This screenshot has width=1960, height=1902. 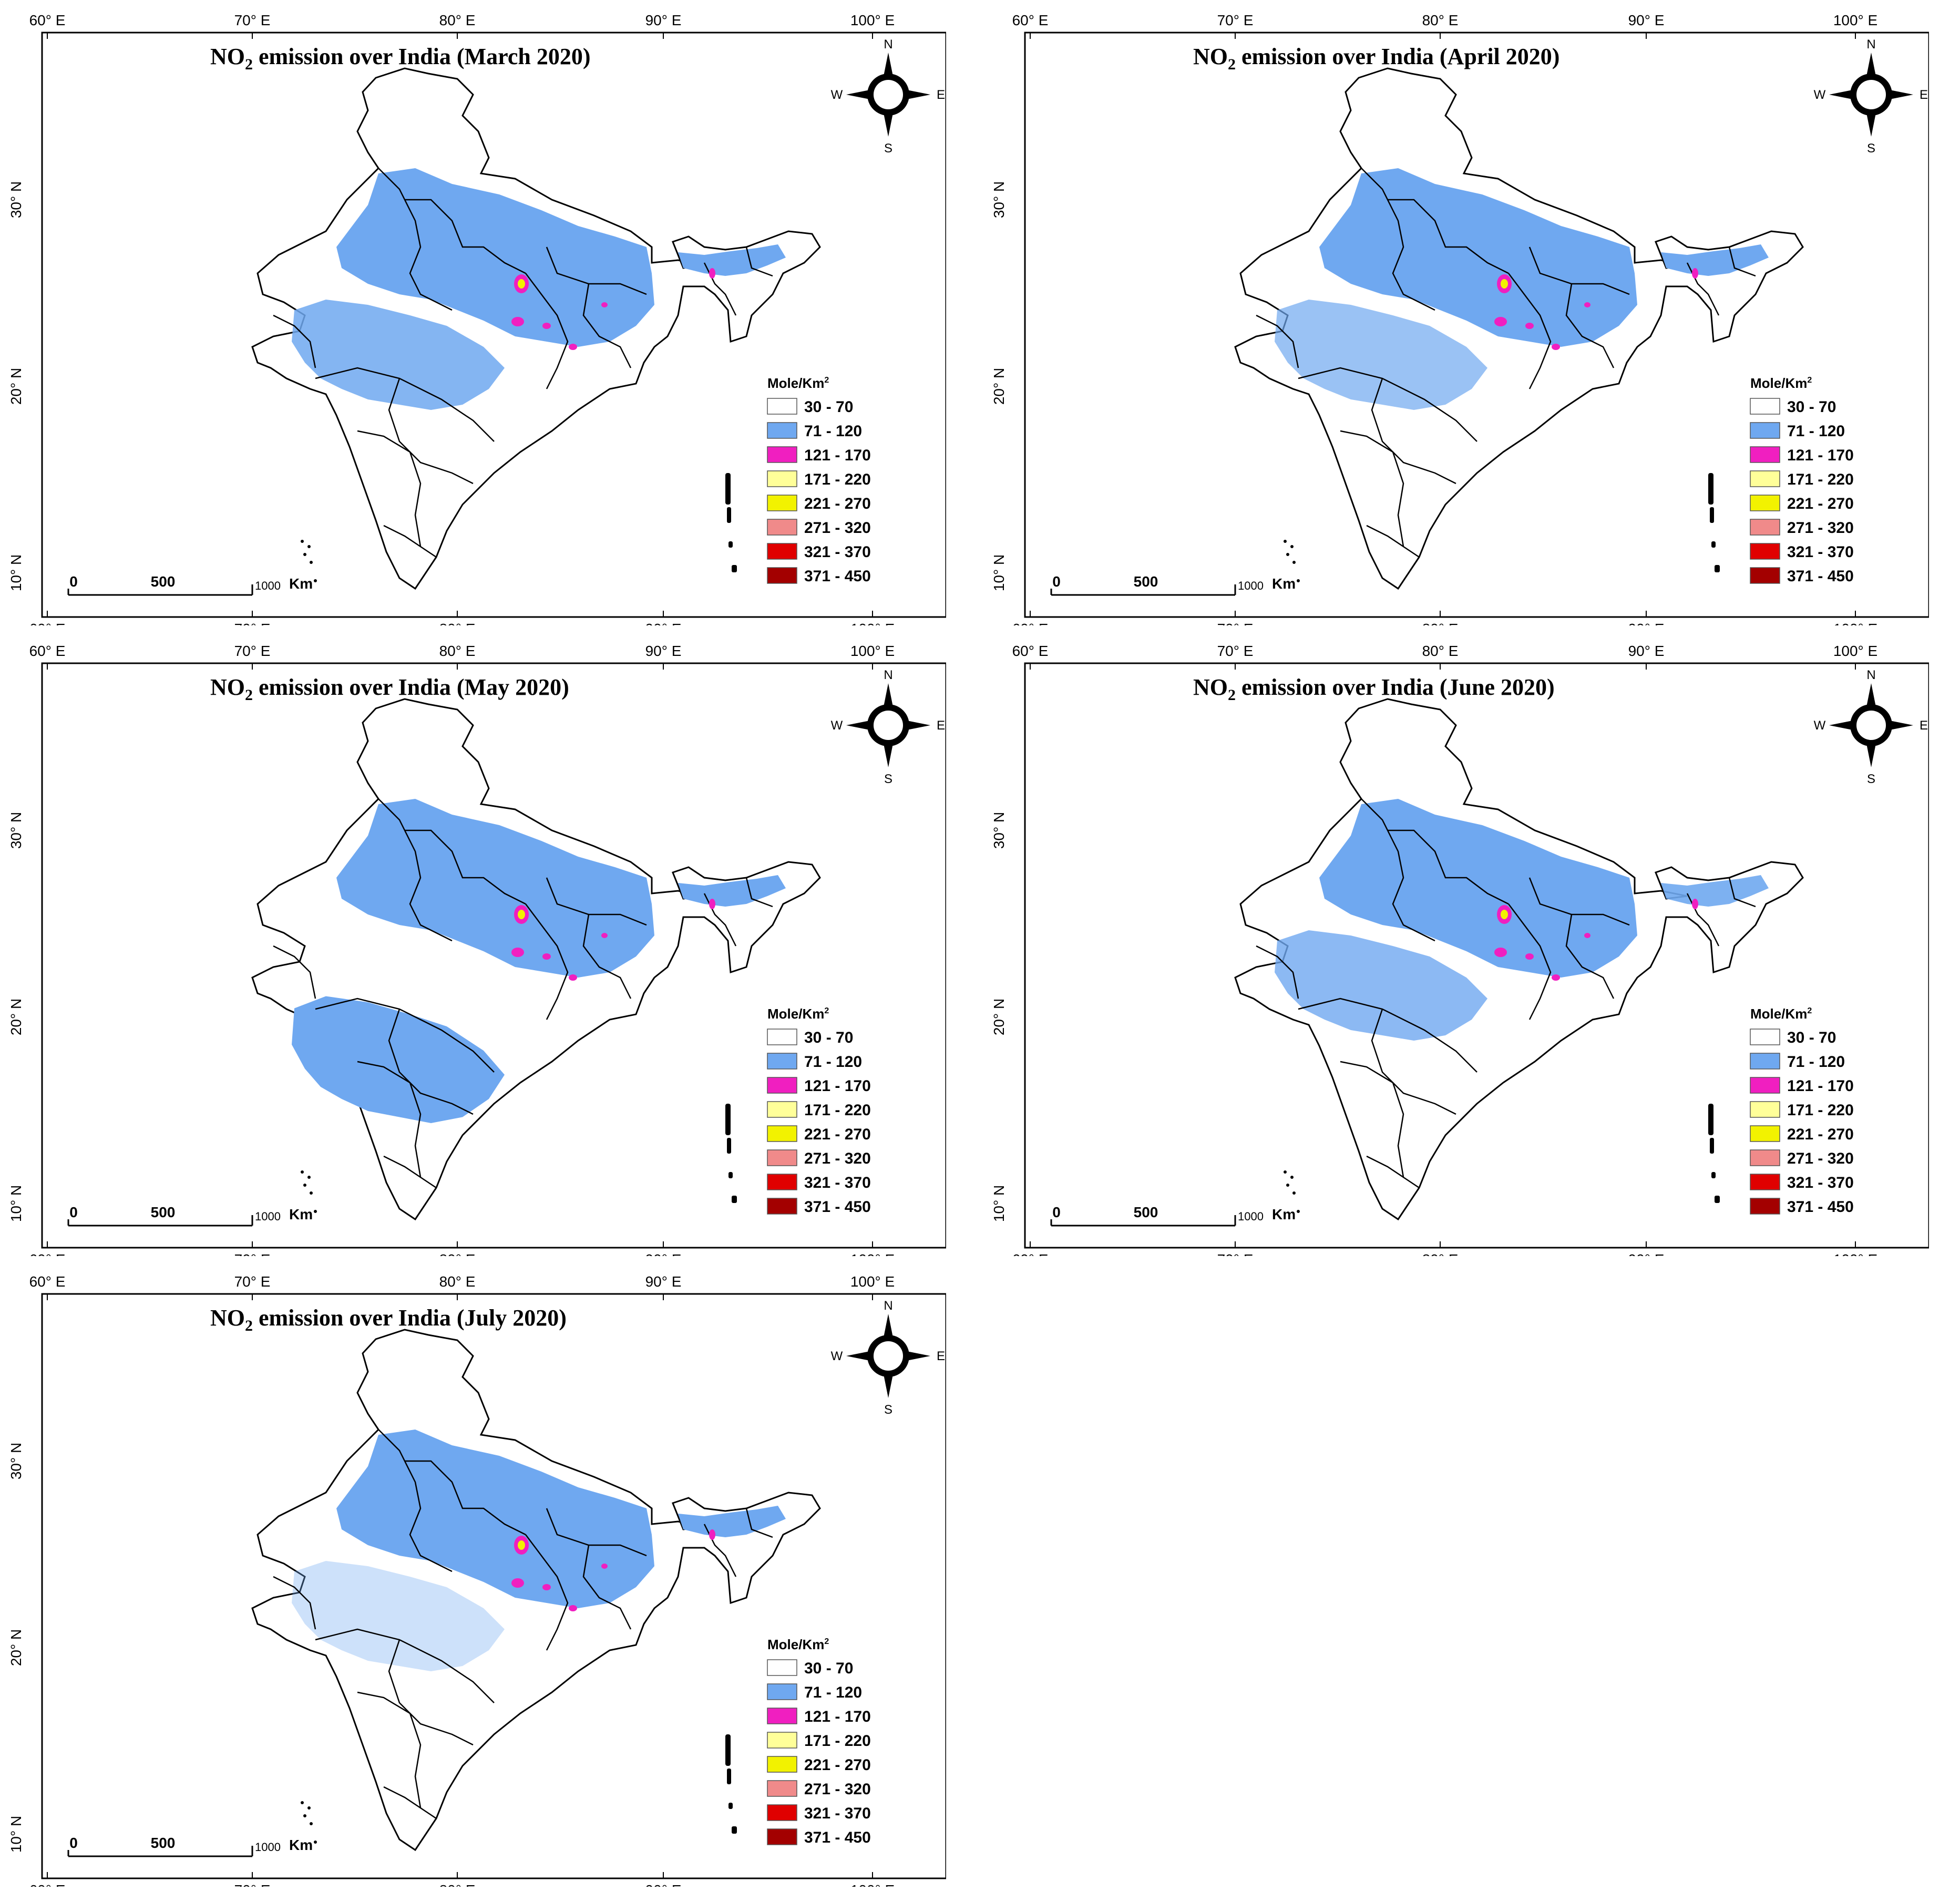 What do you see at coordinates (837, 1110) in the screenshot?
I see `legend-label: 171 - 220` at bounding box center [837, 1110].